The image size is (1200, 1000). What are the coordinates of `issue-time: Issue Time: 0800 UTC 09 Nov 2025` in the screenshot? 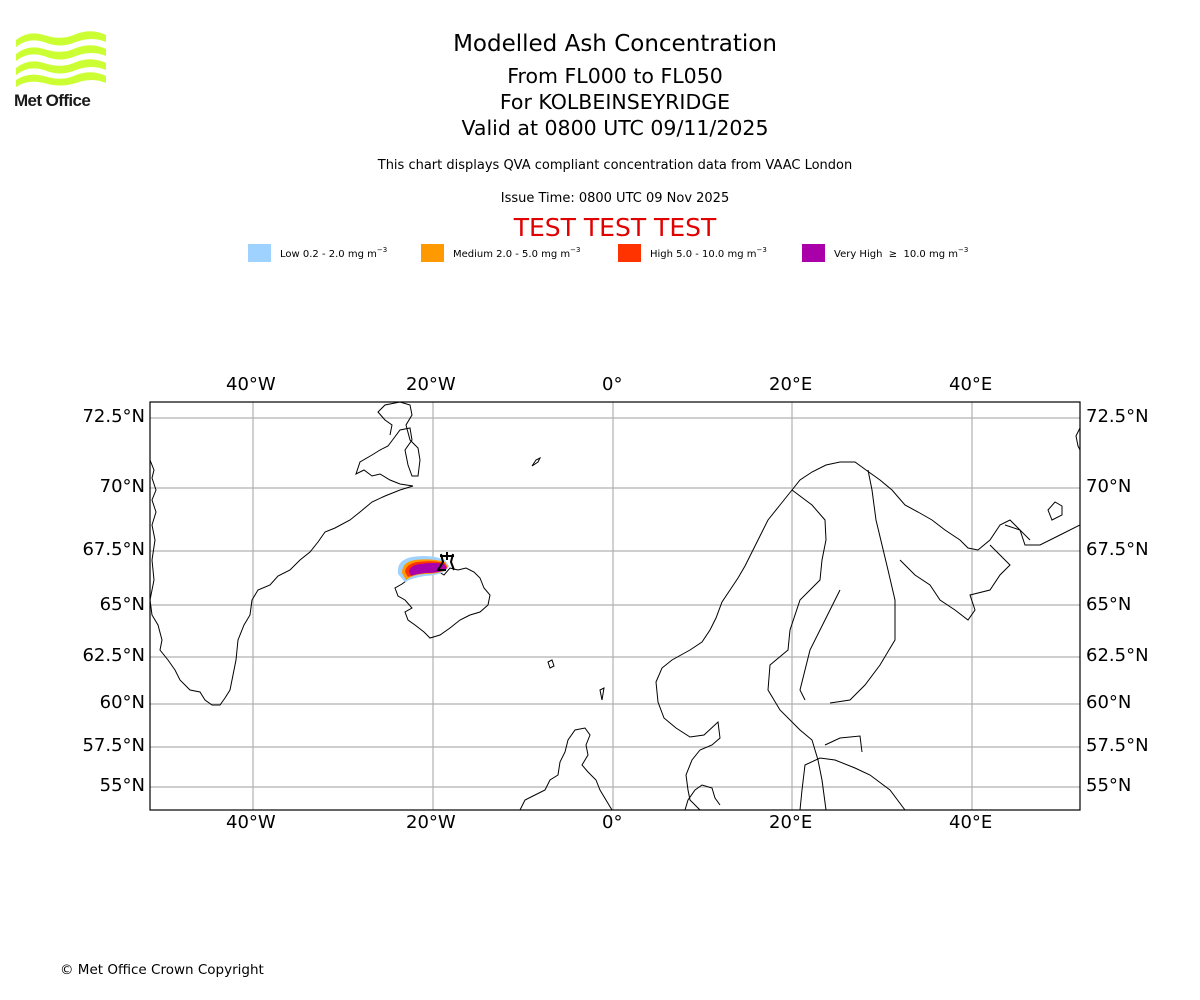 It's located at (615, 198).